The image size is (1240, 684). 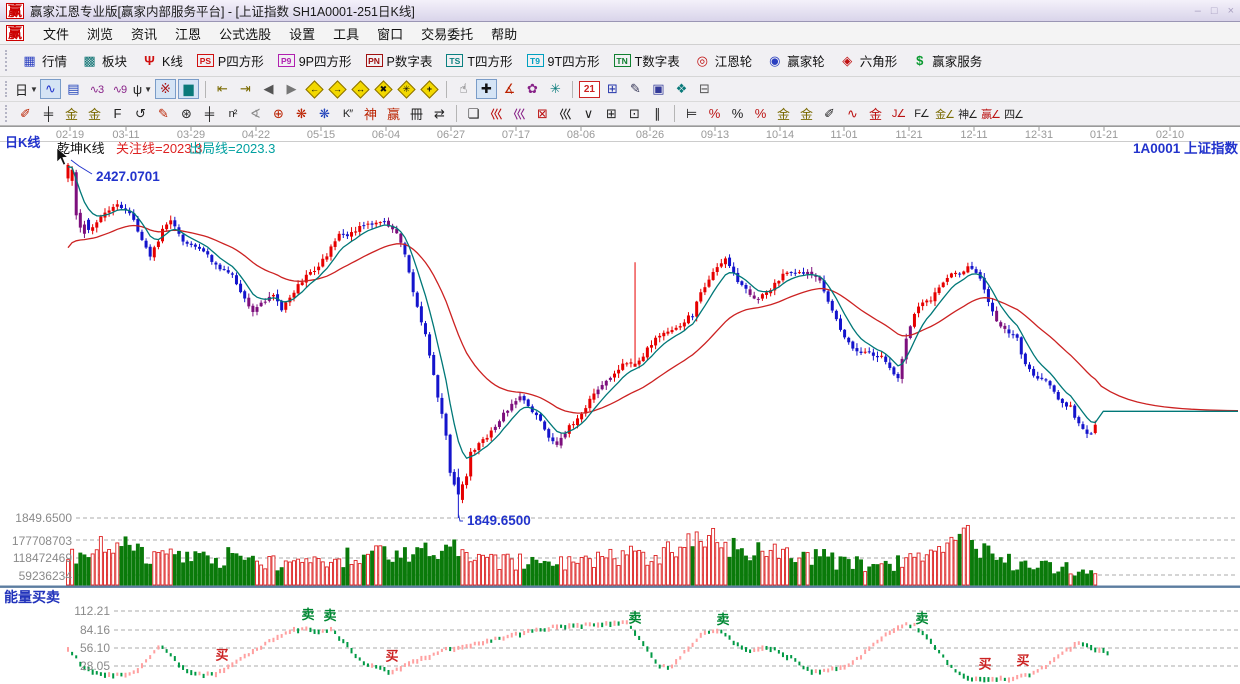 I want to click on percent-bottom-tool: %, so click(x=760, y=113).